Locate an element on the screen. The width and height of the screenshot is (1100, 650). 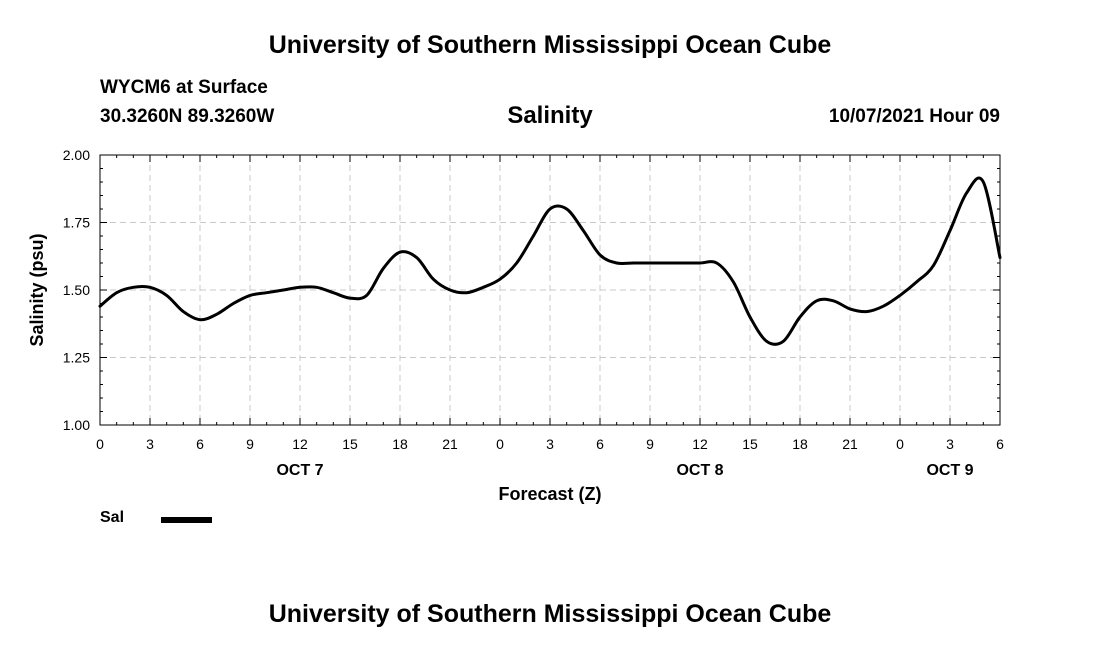
x-axis-title: Forecast (Z) is located at coordinates (549, 494).